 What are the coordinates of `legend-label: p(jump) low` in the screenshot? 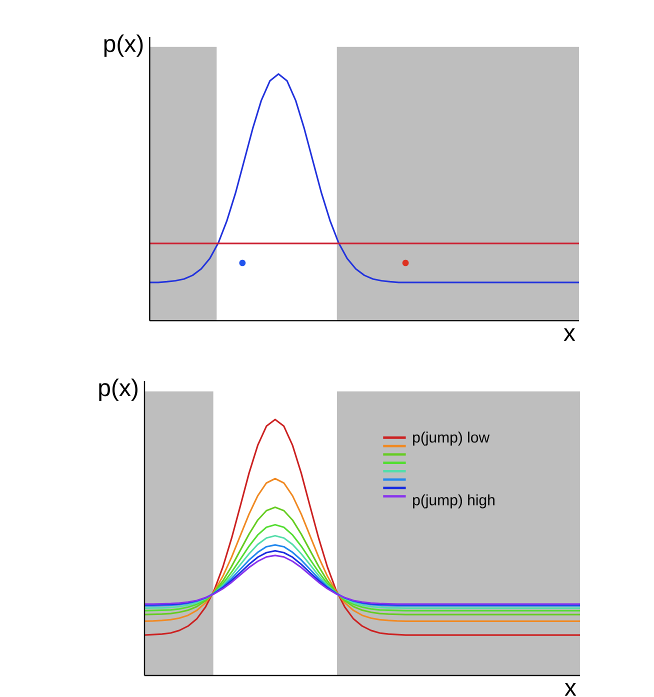 It's located at (451, 439).